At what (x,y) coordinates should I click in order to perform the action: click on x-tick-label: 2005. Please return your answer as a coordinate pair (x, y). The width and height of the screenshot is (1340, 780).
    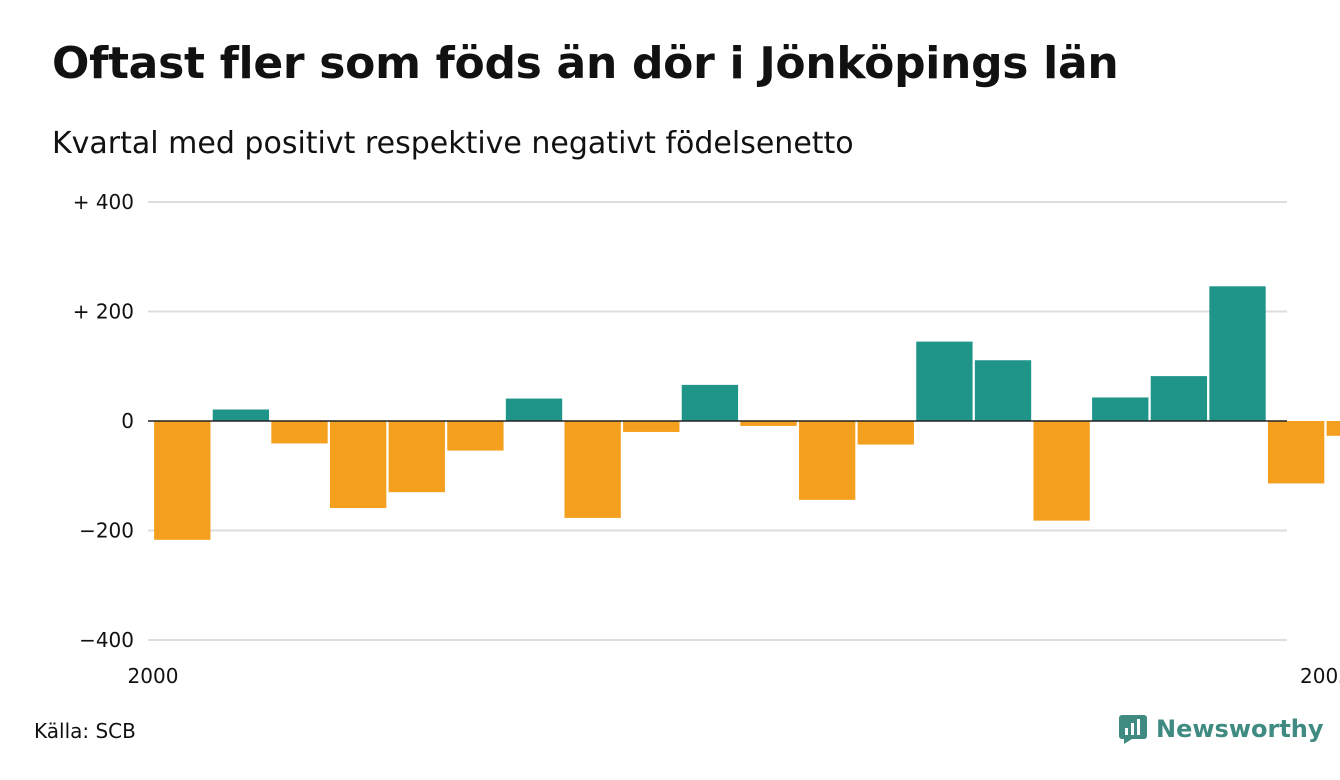
    Looking at the image, I should click on (1320, 676).